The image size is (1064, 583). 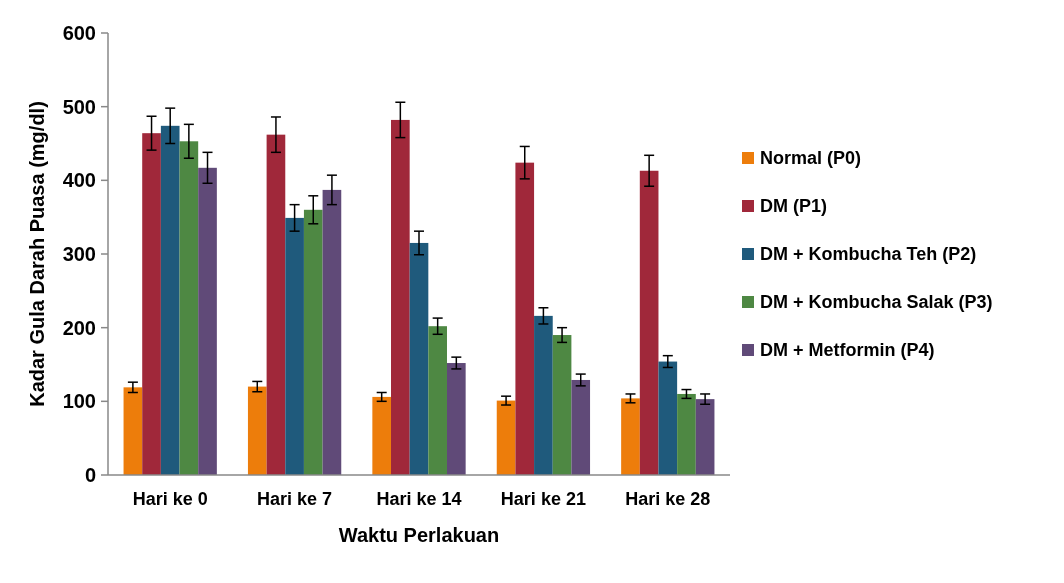 I want to click on legend-label: DM (P1), so click(x=793, y=206).